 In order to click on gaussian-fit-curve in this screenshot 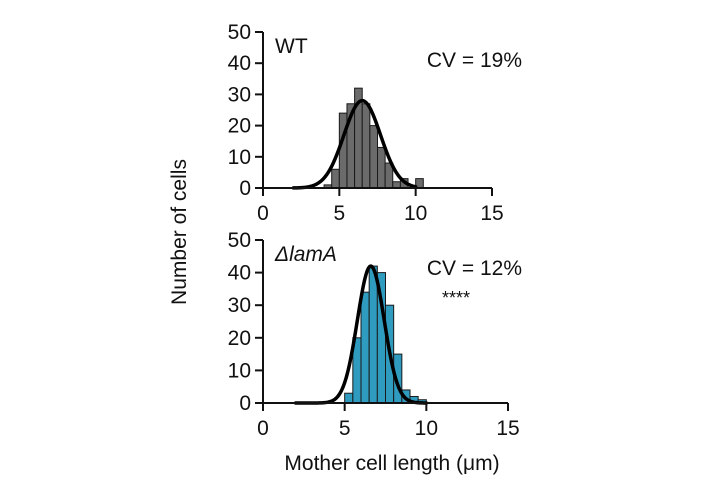, I will do `click(354, 144)`.